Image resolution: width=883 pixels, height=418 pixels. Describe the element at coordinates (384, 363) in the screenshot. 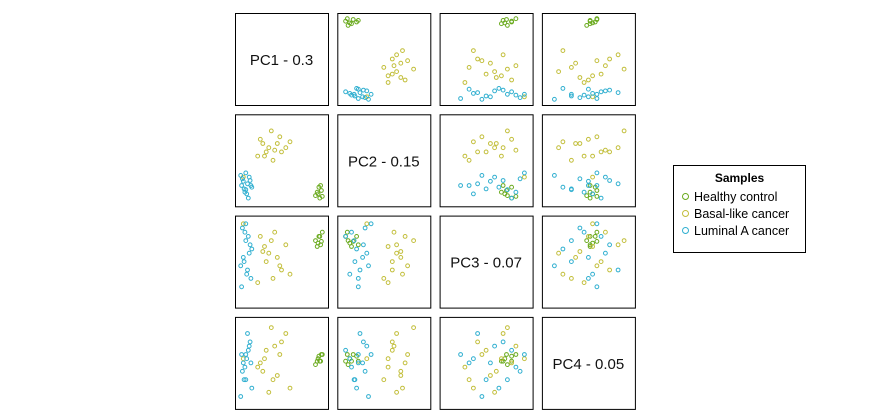

I see `panel-r4-c2` at that location.